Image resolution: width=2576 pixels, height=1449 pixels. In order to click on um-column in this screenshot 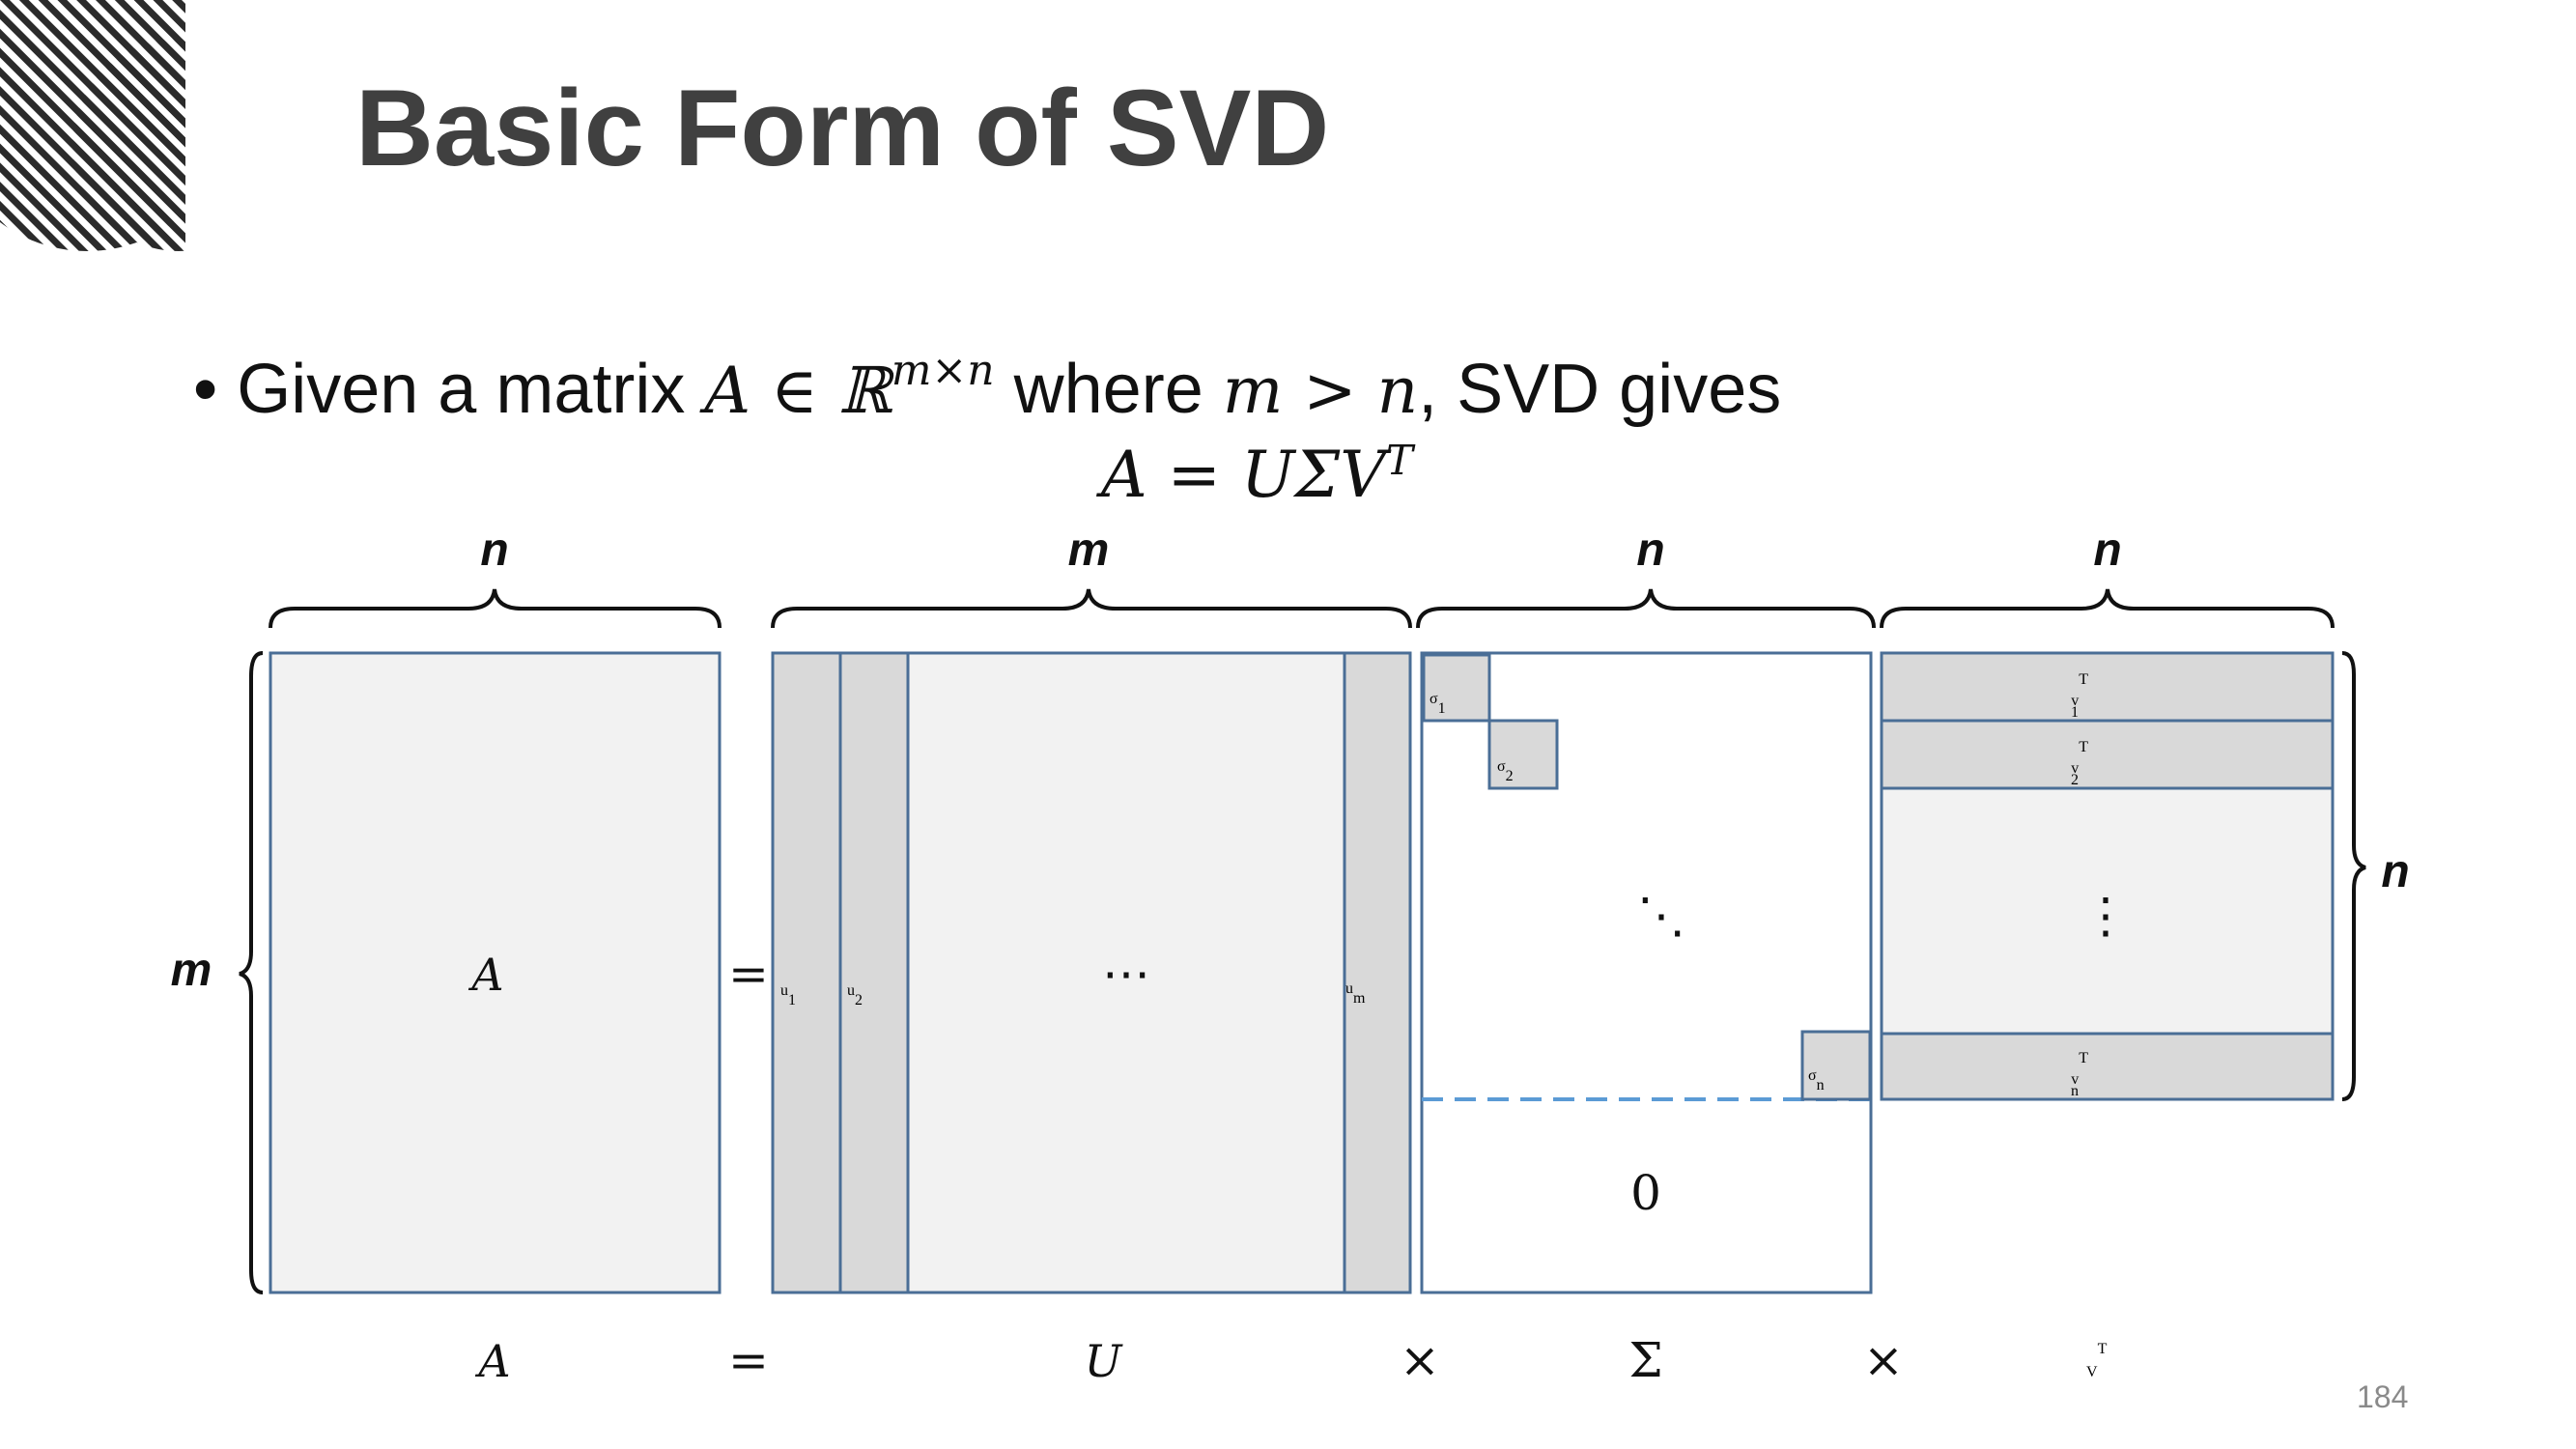, I will do `click(1377, 972)`.